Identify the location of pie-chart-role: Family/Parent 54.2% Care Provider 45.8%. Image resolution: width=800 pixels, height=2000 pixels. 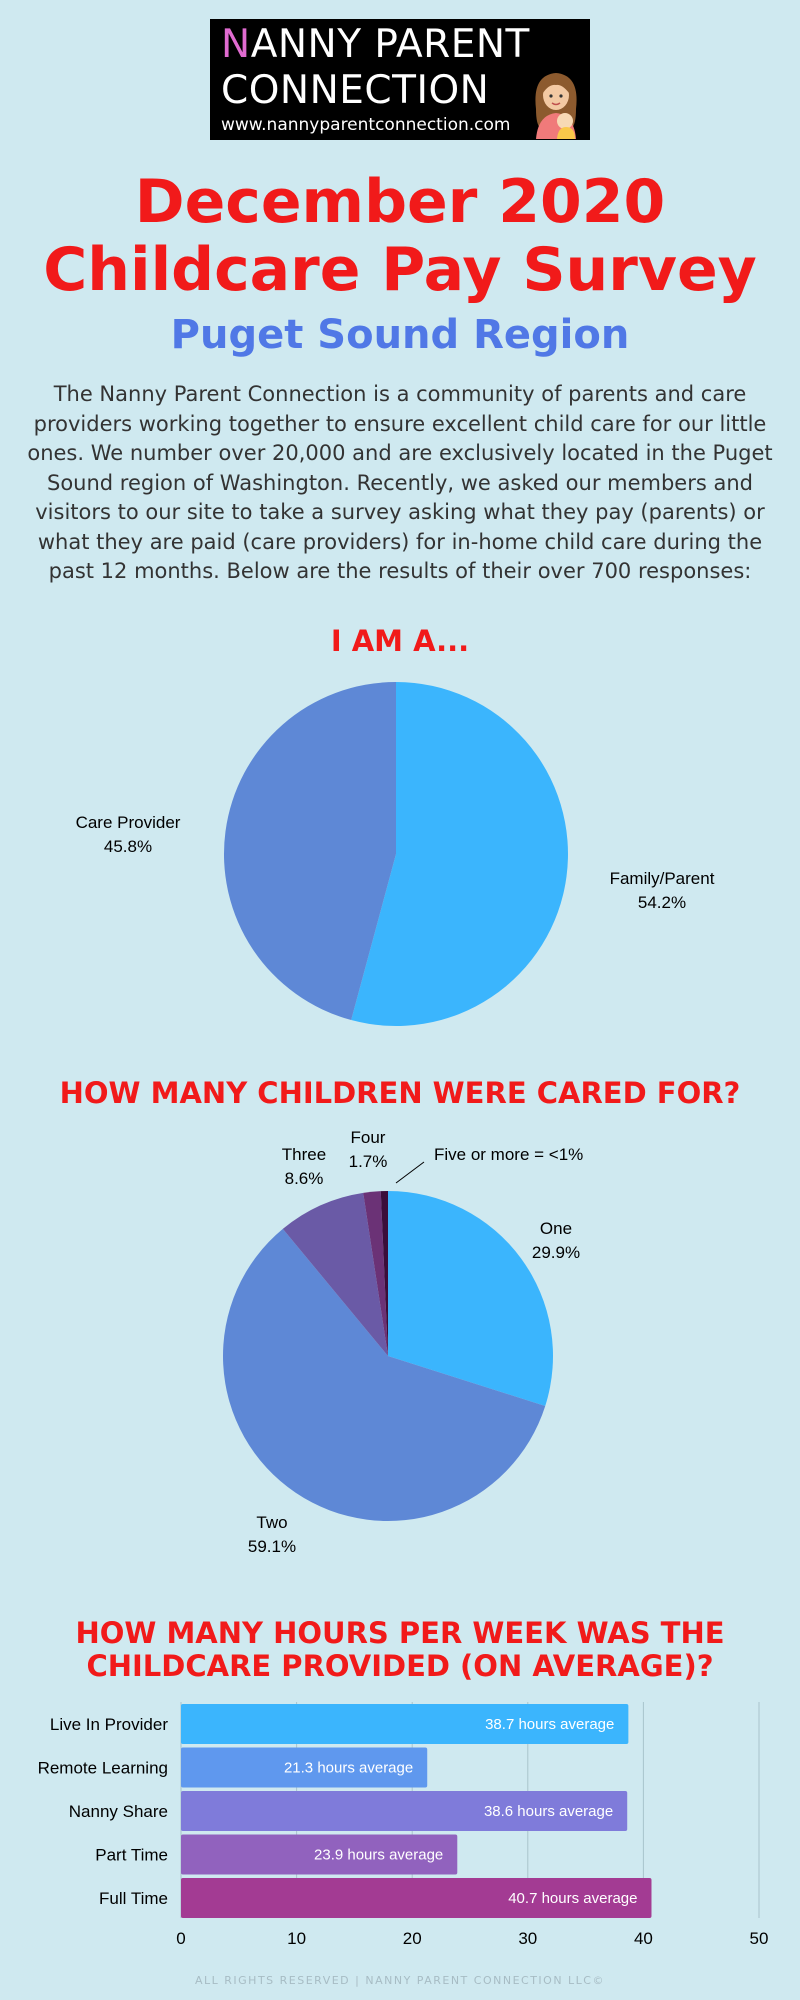
(395, 854).